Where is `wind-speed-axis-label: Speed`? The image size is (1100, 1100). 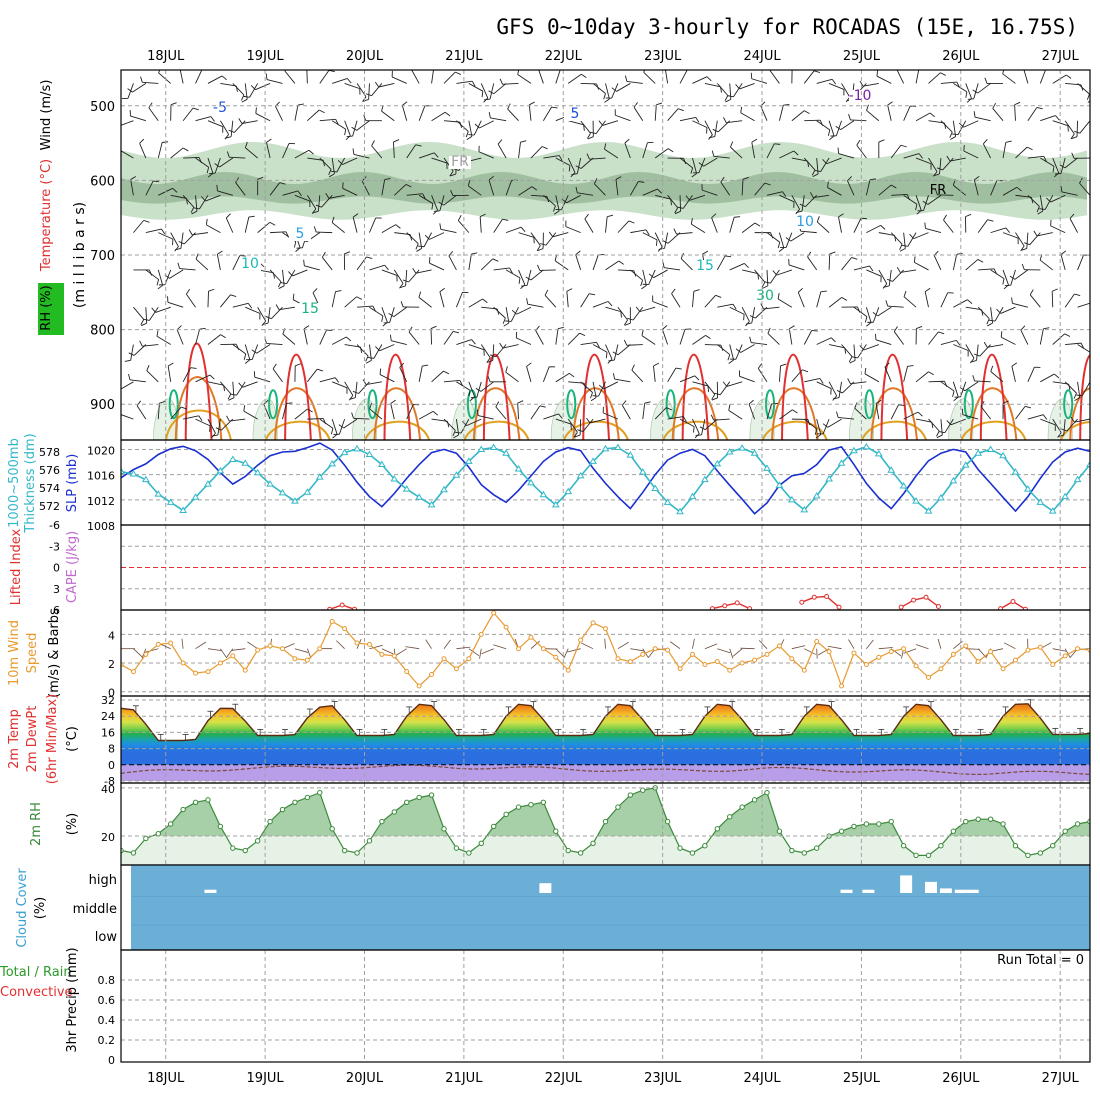 wind-speed-axis-label: Speed is located at coordinates (32, 653).